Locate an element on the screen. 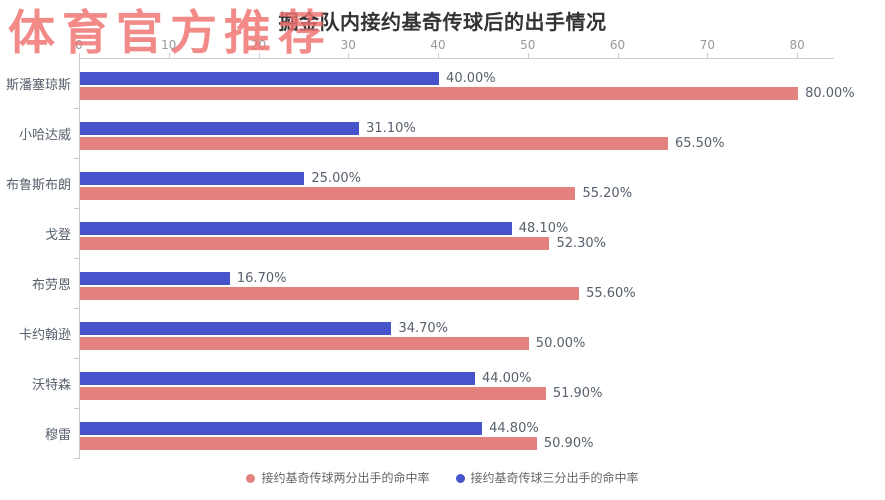 Image resolution: width=885 pixels, height=500 pixels. category-label: 斯潘塞琼斯 is located at coordinates (38, 85).